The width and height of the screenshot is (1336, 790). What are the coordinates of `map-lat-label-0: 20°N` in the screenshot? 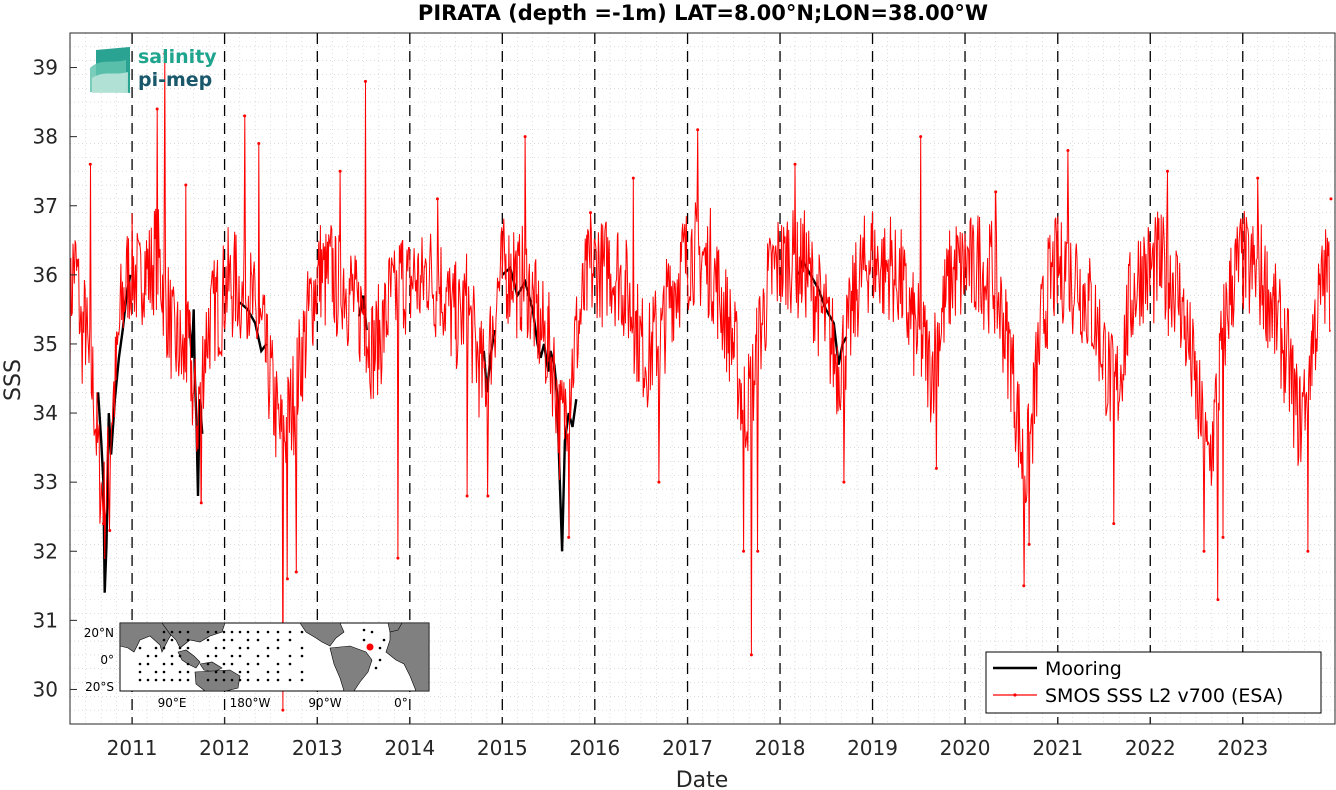 It's located at (99, 633).